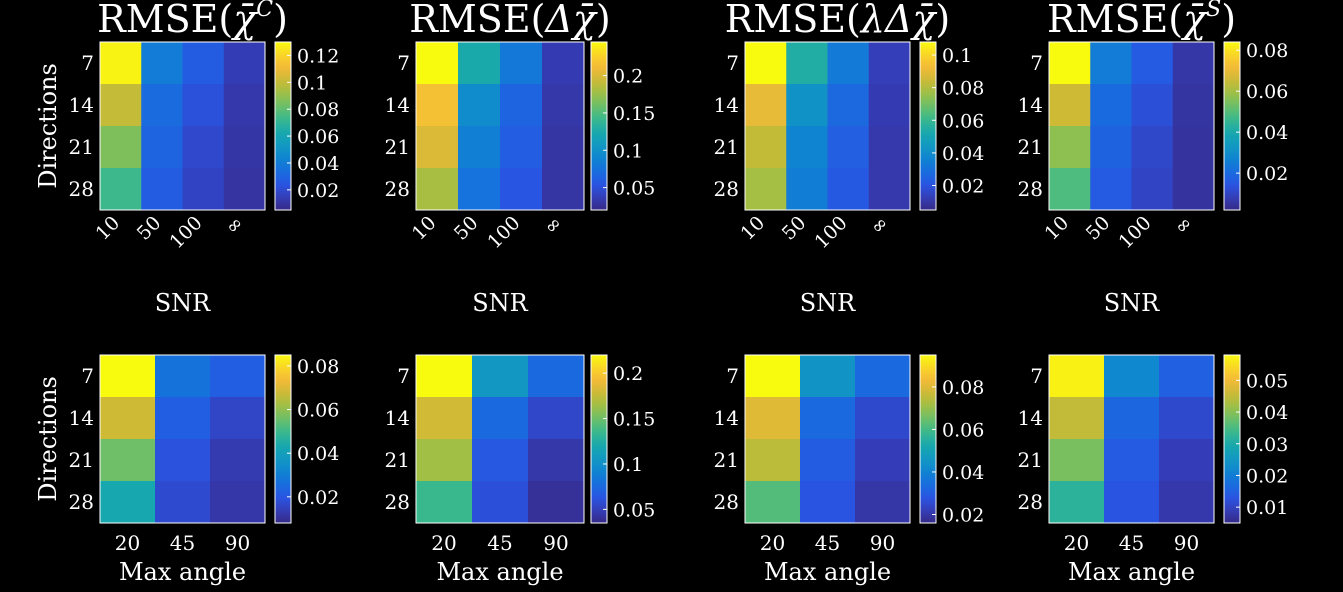  I want to click on colorbar-tick-label: 0.15, so click(634, 114).